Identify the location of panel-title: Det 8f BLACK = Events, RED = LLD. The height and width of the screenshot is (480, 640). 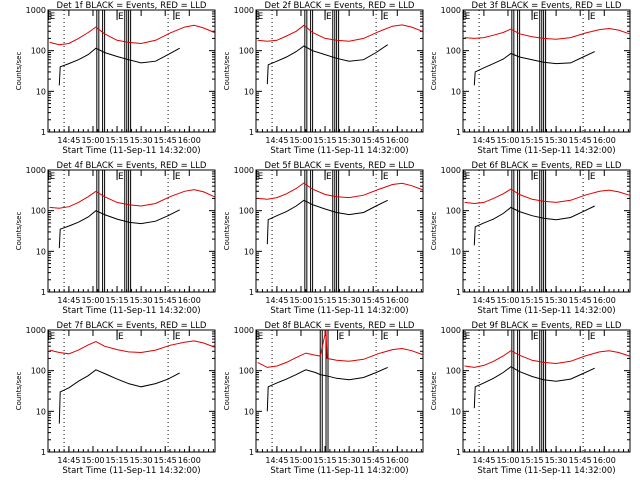
(340, 326).